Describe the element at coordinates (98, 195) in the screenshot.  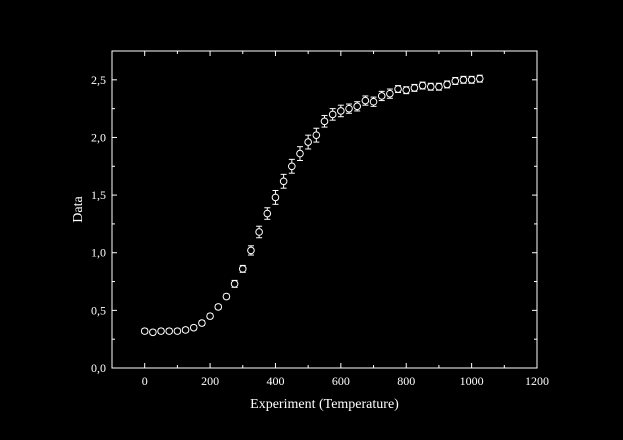
I see `y-tick-label: 1,5` at that location.